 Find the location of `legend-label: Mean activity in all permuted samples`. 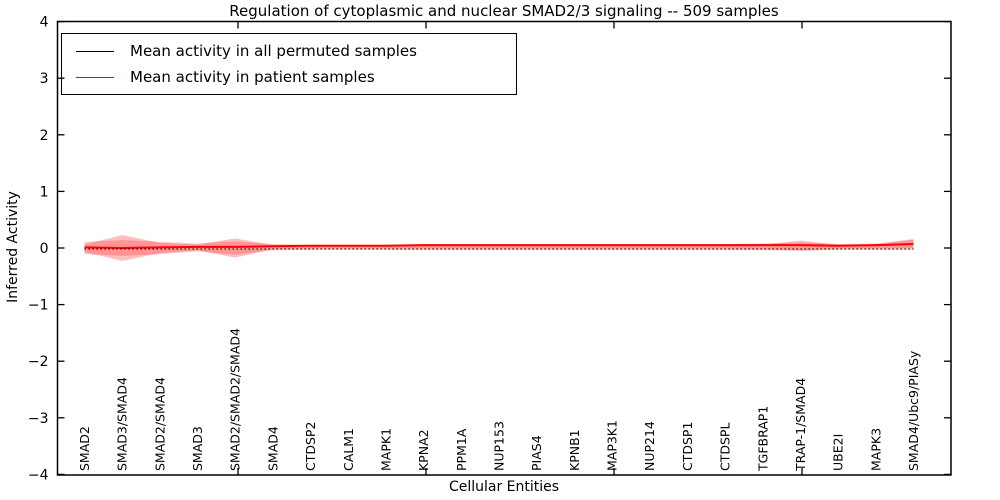

legend-label: Mean activity in all permuted samples is located at coordinates (273, 51).